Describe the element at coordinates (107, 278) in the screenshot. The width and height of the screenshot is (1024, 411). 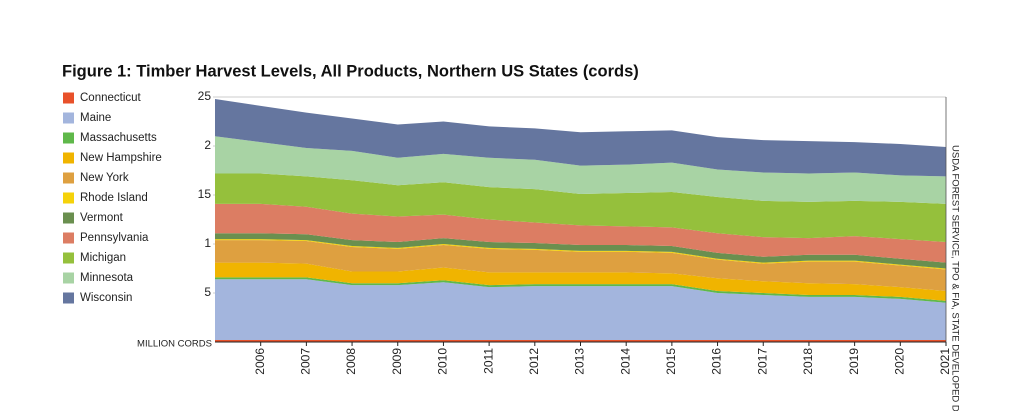
I see `legend-label: Minnesota` at that location.